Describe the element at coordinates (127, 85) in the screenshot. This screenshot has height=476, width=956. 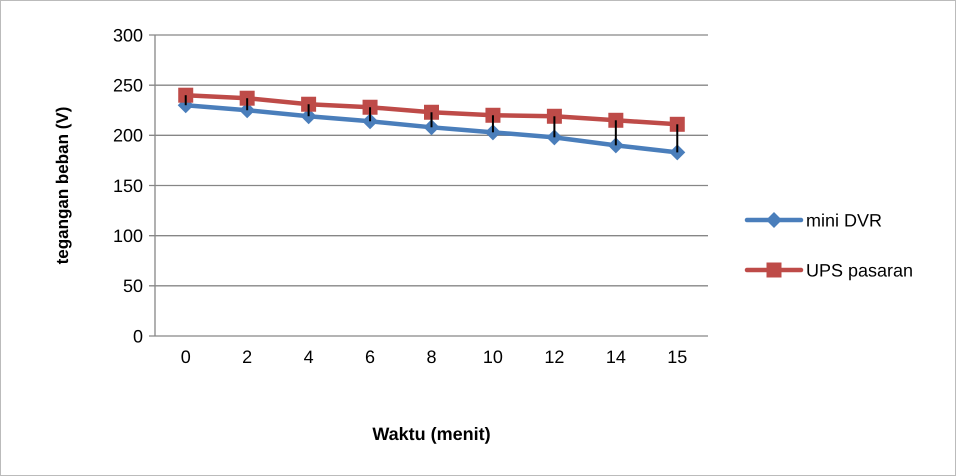
I see `y-tick-label: 250` at that location.